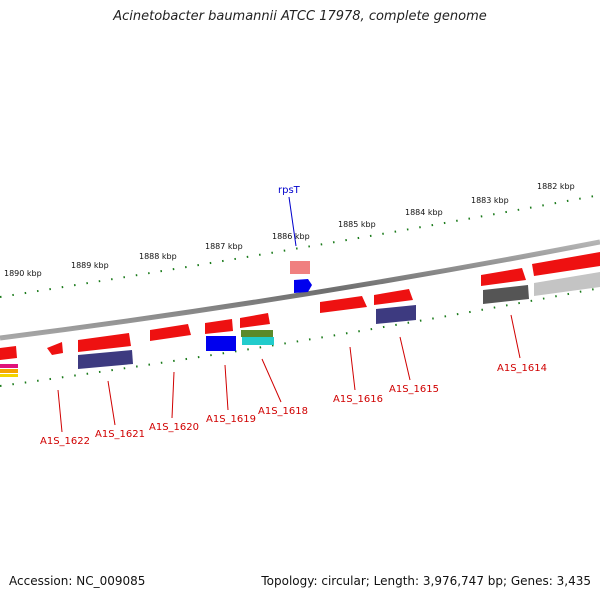 Image resolution: width=600 pixels, height=600 pixels. Describe the element at coordinates (105, 359) in the screenshot. I see `gene-a1s-1621-partner` at that location.